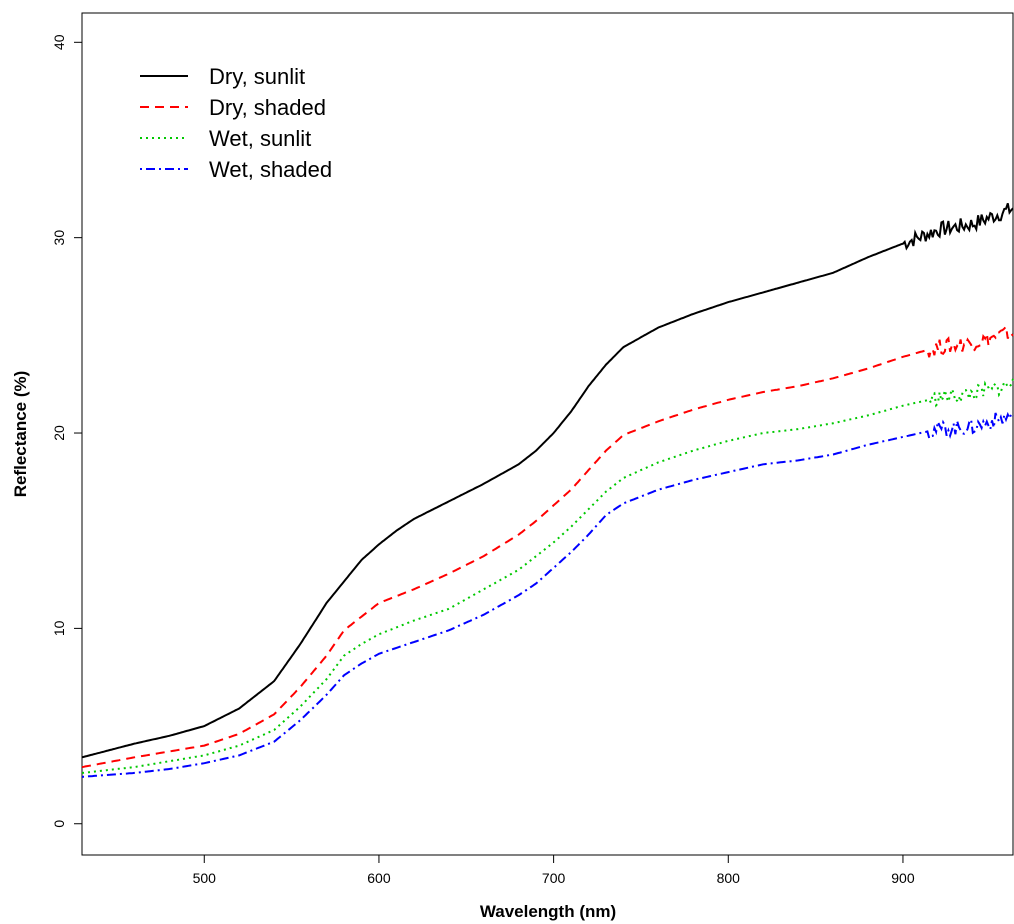  What do you see at coordinates (379, 878) in the screenshot?
I see `x-tick-label: 600` at bounding box center [379, 878].